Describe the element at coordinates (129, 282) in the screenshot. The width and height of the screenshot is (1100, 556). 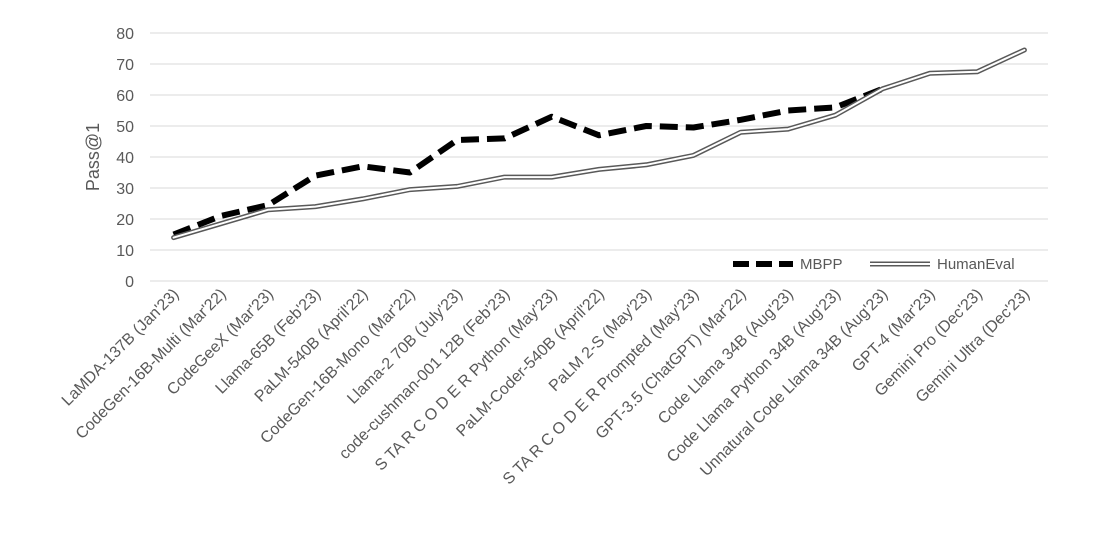
I see `y-tick-label: 0` at that location.